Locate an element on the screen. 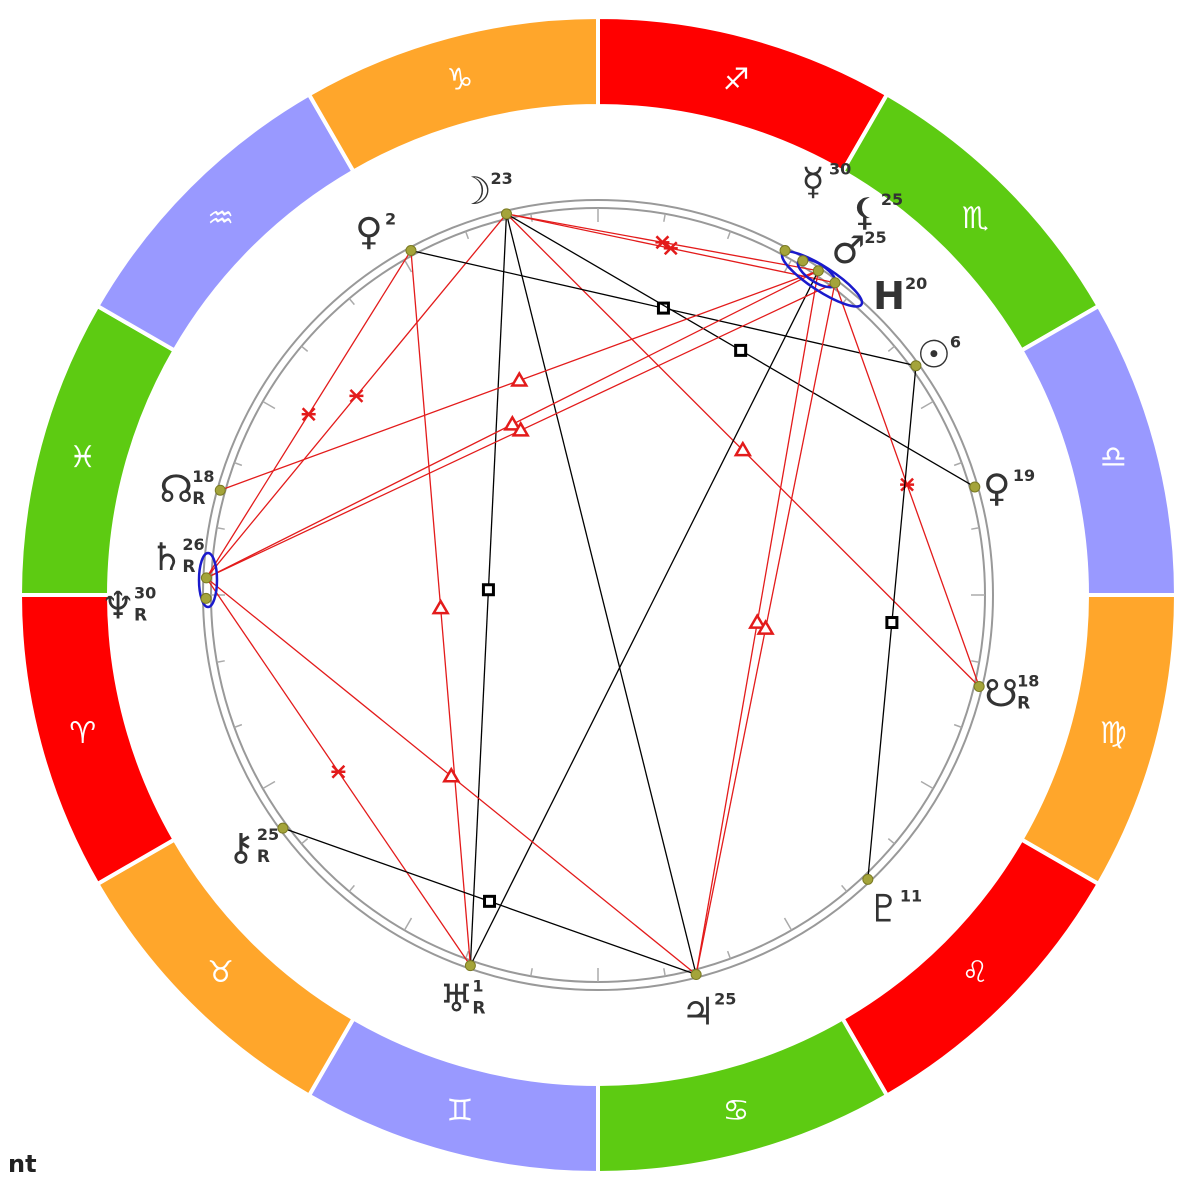 This screenshot has height=1200, width=1196. planet-label-south-node: ☋ 18 R is located at coordinates (1011, 694).